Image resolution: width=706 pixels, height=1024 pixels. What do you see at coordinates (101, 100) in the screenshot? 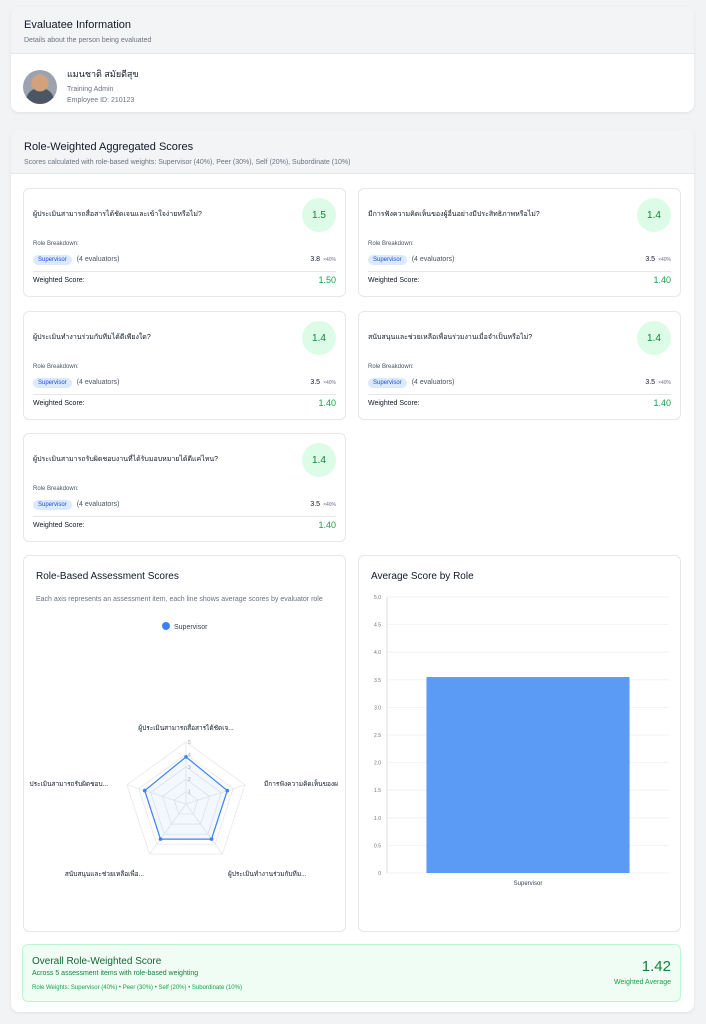
I see `person-employee-id: Employee ID: 210123` at bounding box center [101, 100].